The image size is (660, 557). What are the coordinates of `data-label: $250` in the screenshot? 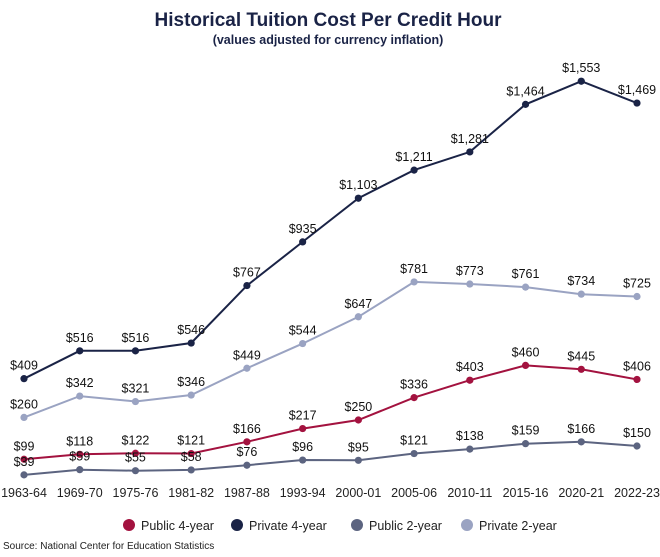 It's located at (358, 407).